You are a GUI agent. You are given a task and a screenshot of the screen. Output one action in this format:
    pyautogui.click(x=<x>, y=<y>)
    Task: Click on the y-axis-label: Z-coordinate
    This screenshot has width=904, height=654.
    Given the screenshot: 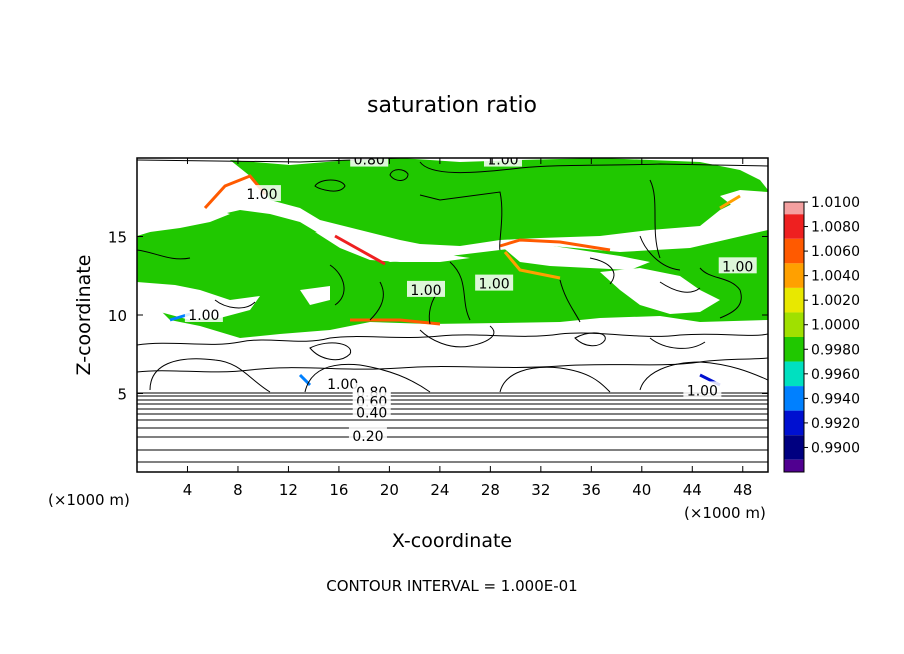 What is the action you would take?
    pyautogui.click(x=84, y=315)
    